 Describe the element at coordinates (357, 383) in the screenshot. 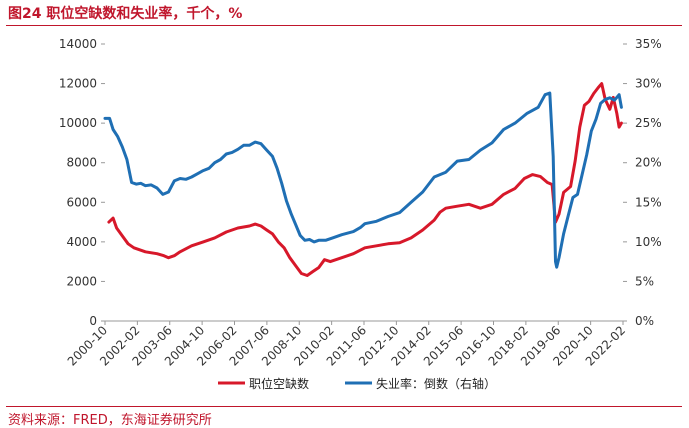

I see `legend: 职位空缺数 失业率：倒数（右轴）` at that location.